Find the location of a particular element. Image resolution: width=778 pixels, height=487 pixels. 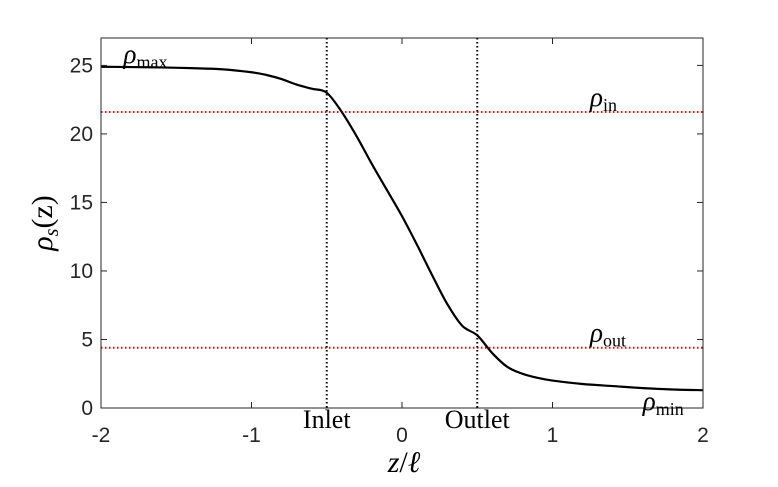

x-tick-label: -2 is located at coordinates (101, 435).